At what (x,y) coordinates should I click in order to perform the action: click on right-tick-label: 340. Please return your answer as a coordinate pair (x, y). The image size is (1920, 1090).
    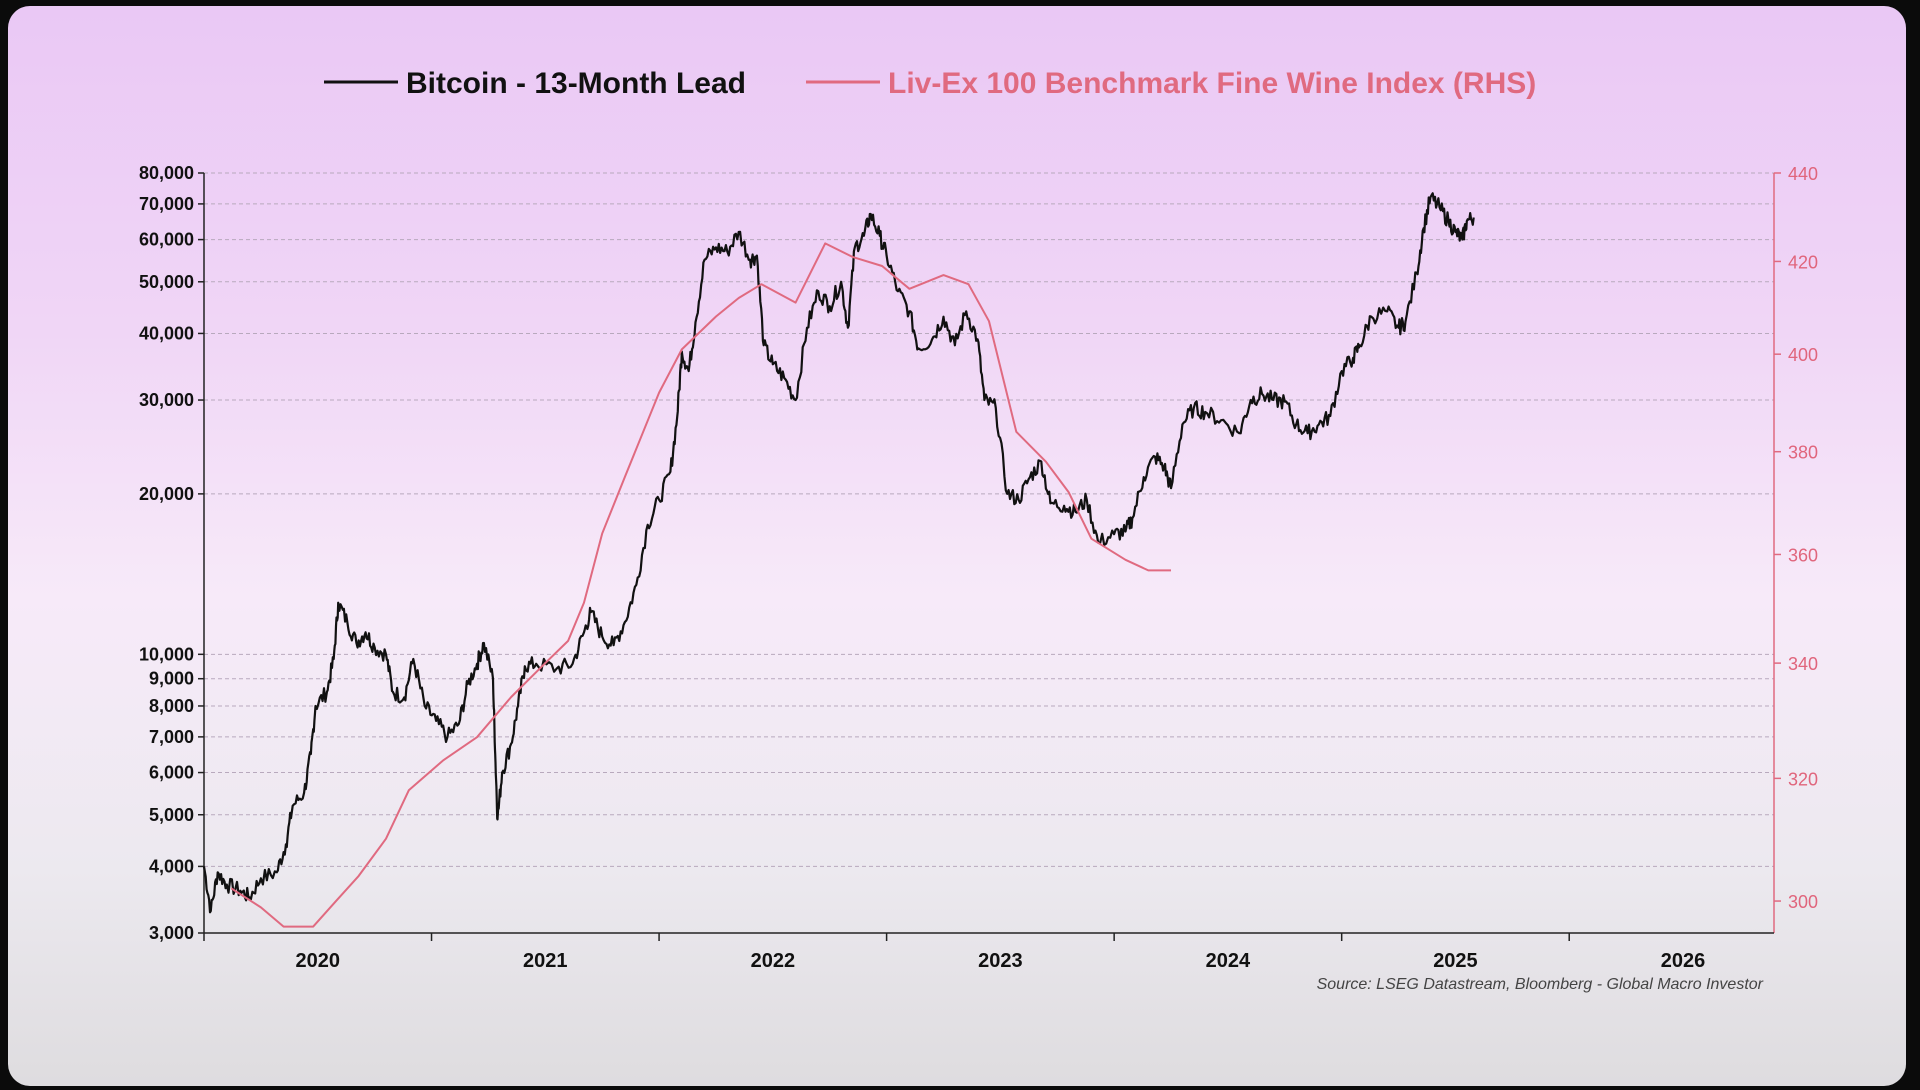
    Looking at the image, I should click on (1803, 664).